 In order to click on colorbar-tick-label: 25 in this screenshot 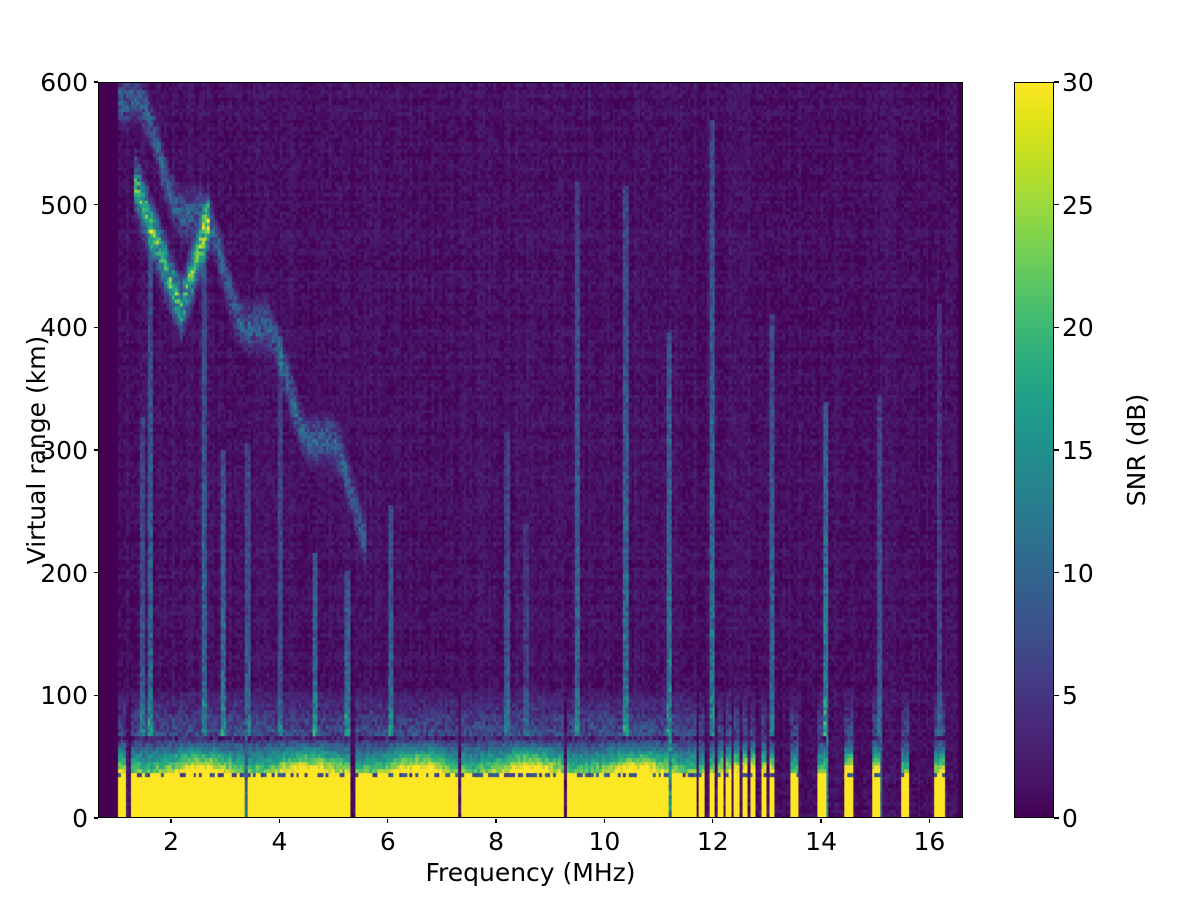, I will do `click(1078, 205)`.